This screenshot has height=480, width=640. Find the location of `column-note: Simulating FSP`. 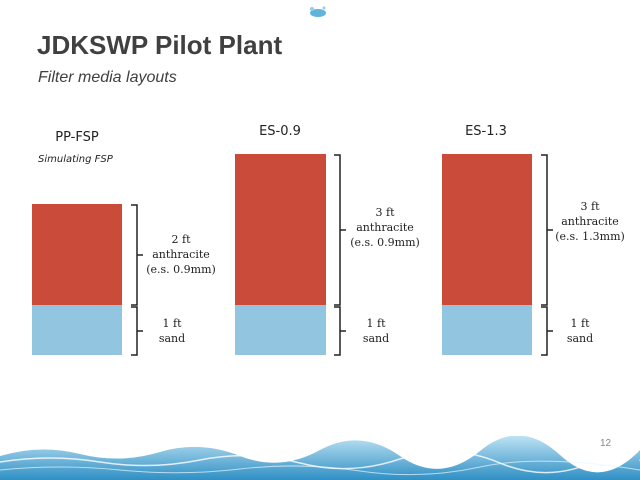

column-note: Simulating FSP is located at coordinates (75, 159).